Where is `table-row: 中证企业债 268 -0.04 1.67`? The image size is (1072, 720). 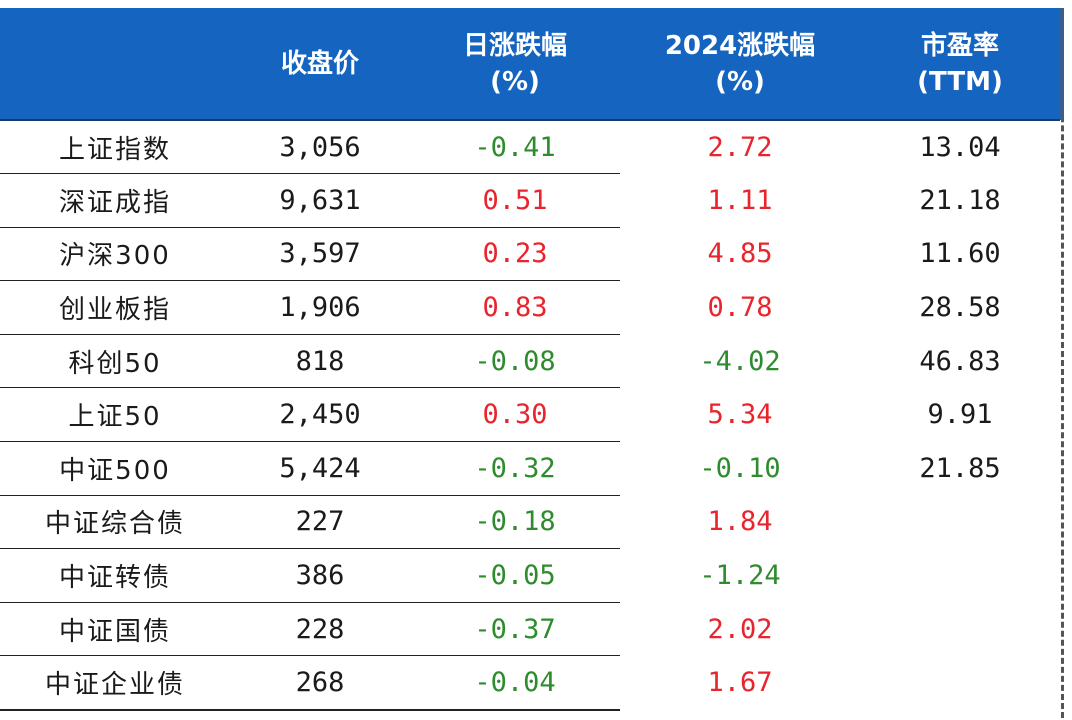 table-row: 中证企业债 268 -0.04 1.67 is located at coordinates (530, 683).